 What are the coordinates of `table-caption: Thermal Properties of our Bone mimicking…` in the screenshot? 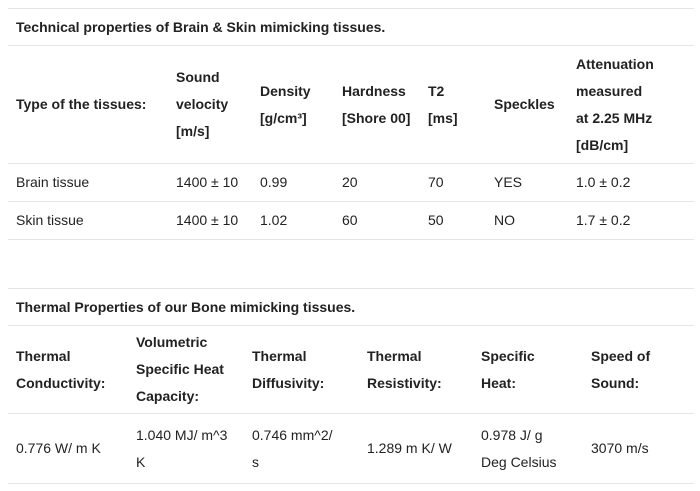 It's located at (351, 307).